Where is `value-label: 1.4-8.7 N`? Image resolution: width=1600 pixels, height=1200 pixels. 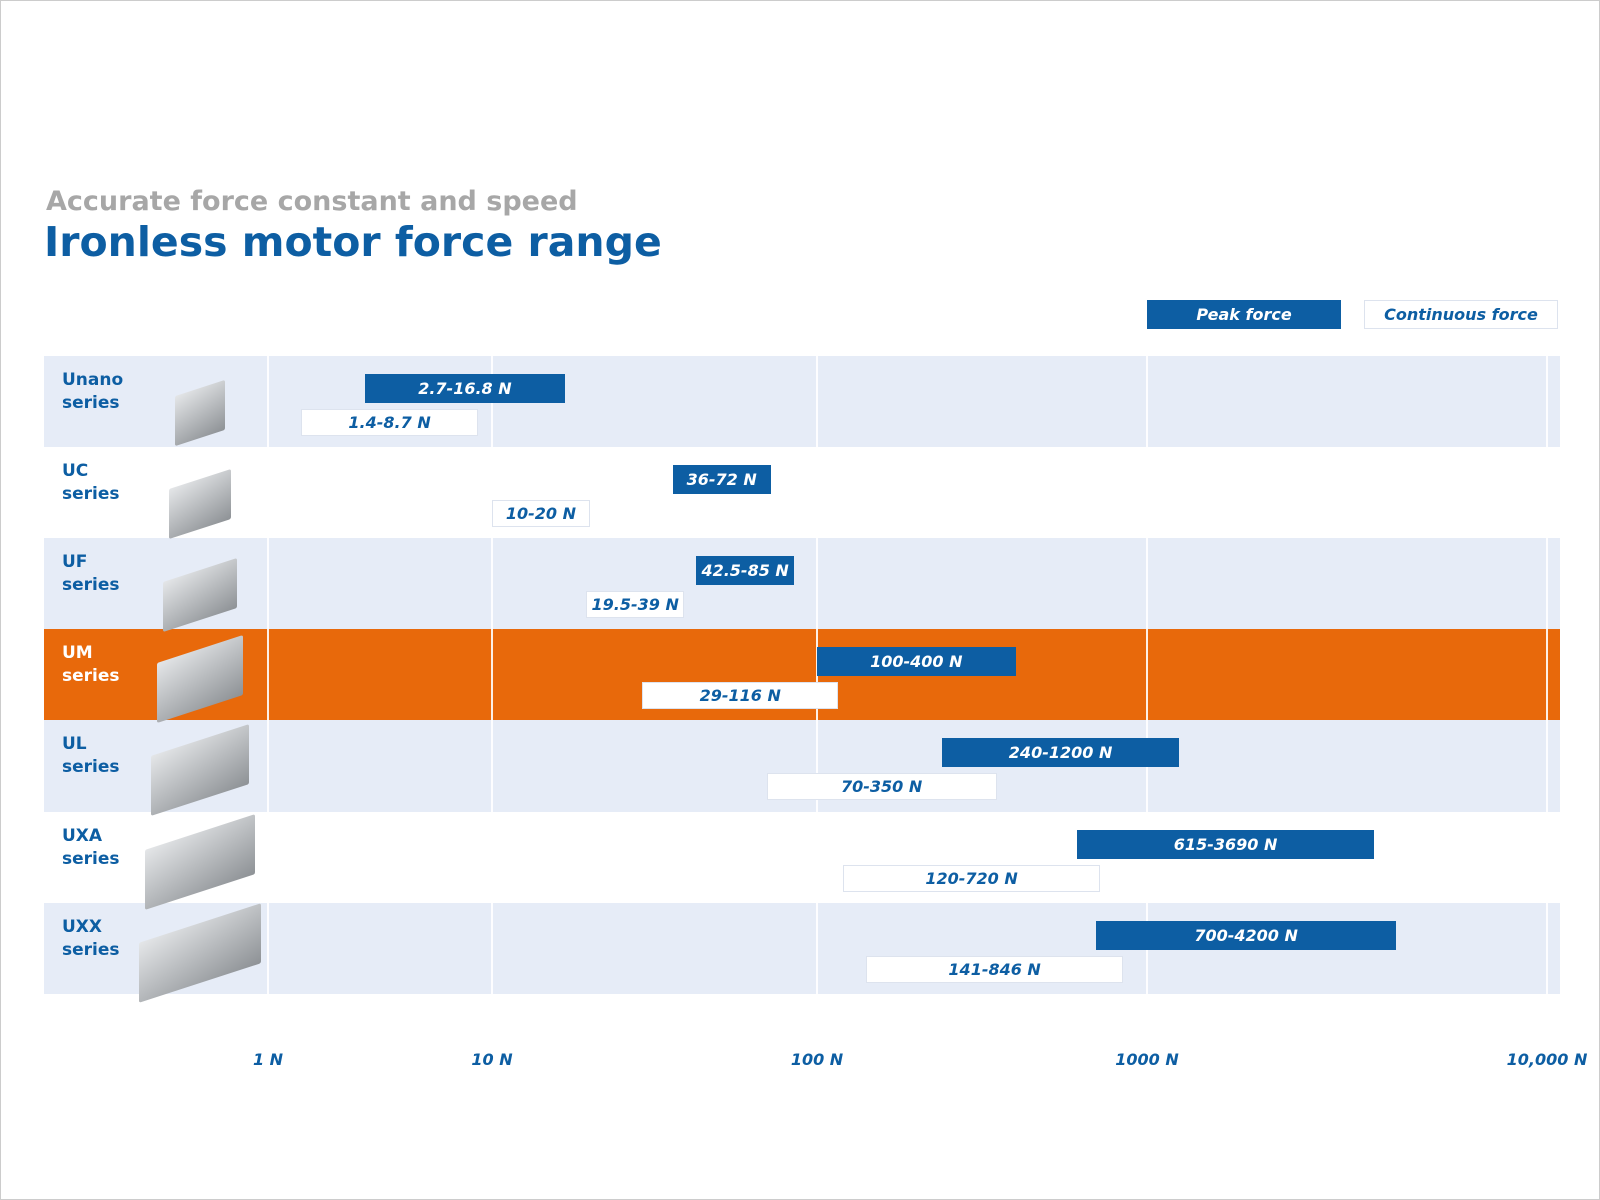
value-label: 1.4-8.7 N is located at coordinates (389, 422).